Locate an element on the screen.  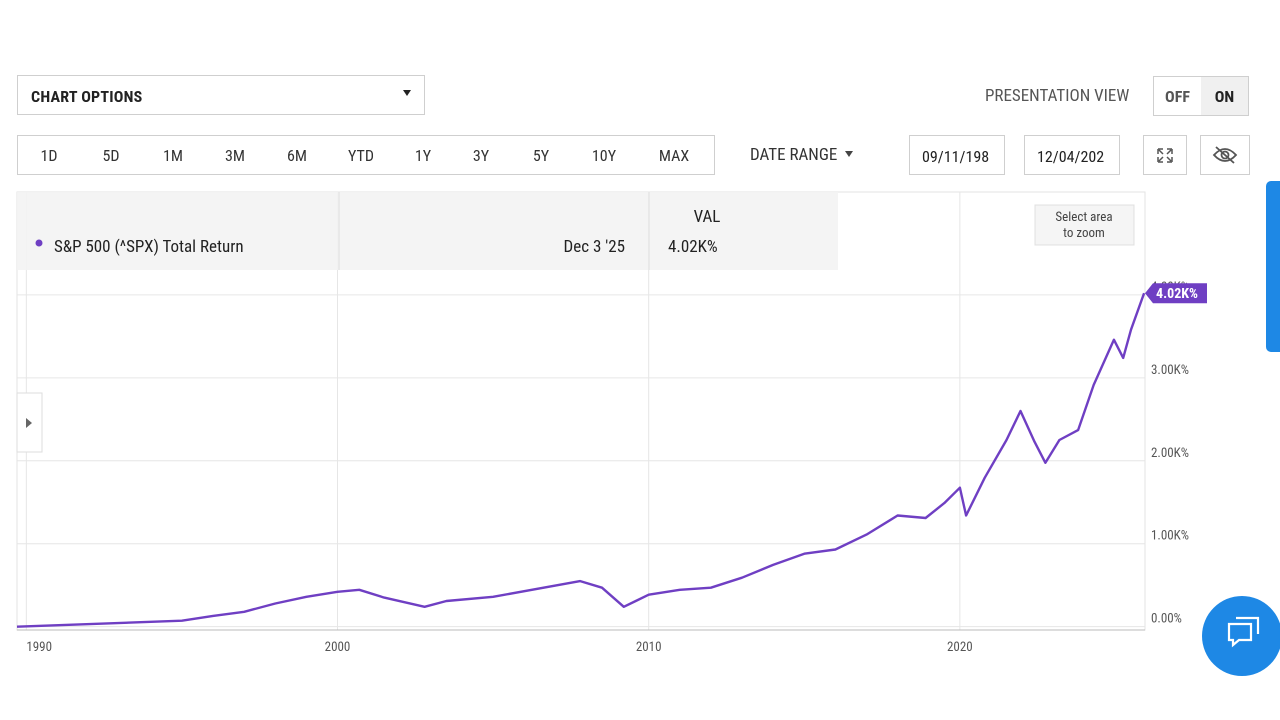
collapse-arrow is located at coordinates (29, 423).